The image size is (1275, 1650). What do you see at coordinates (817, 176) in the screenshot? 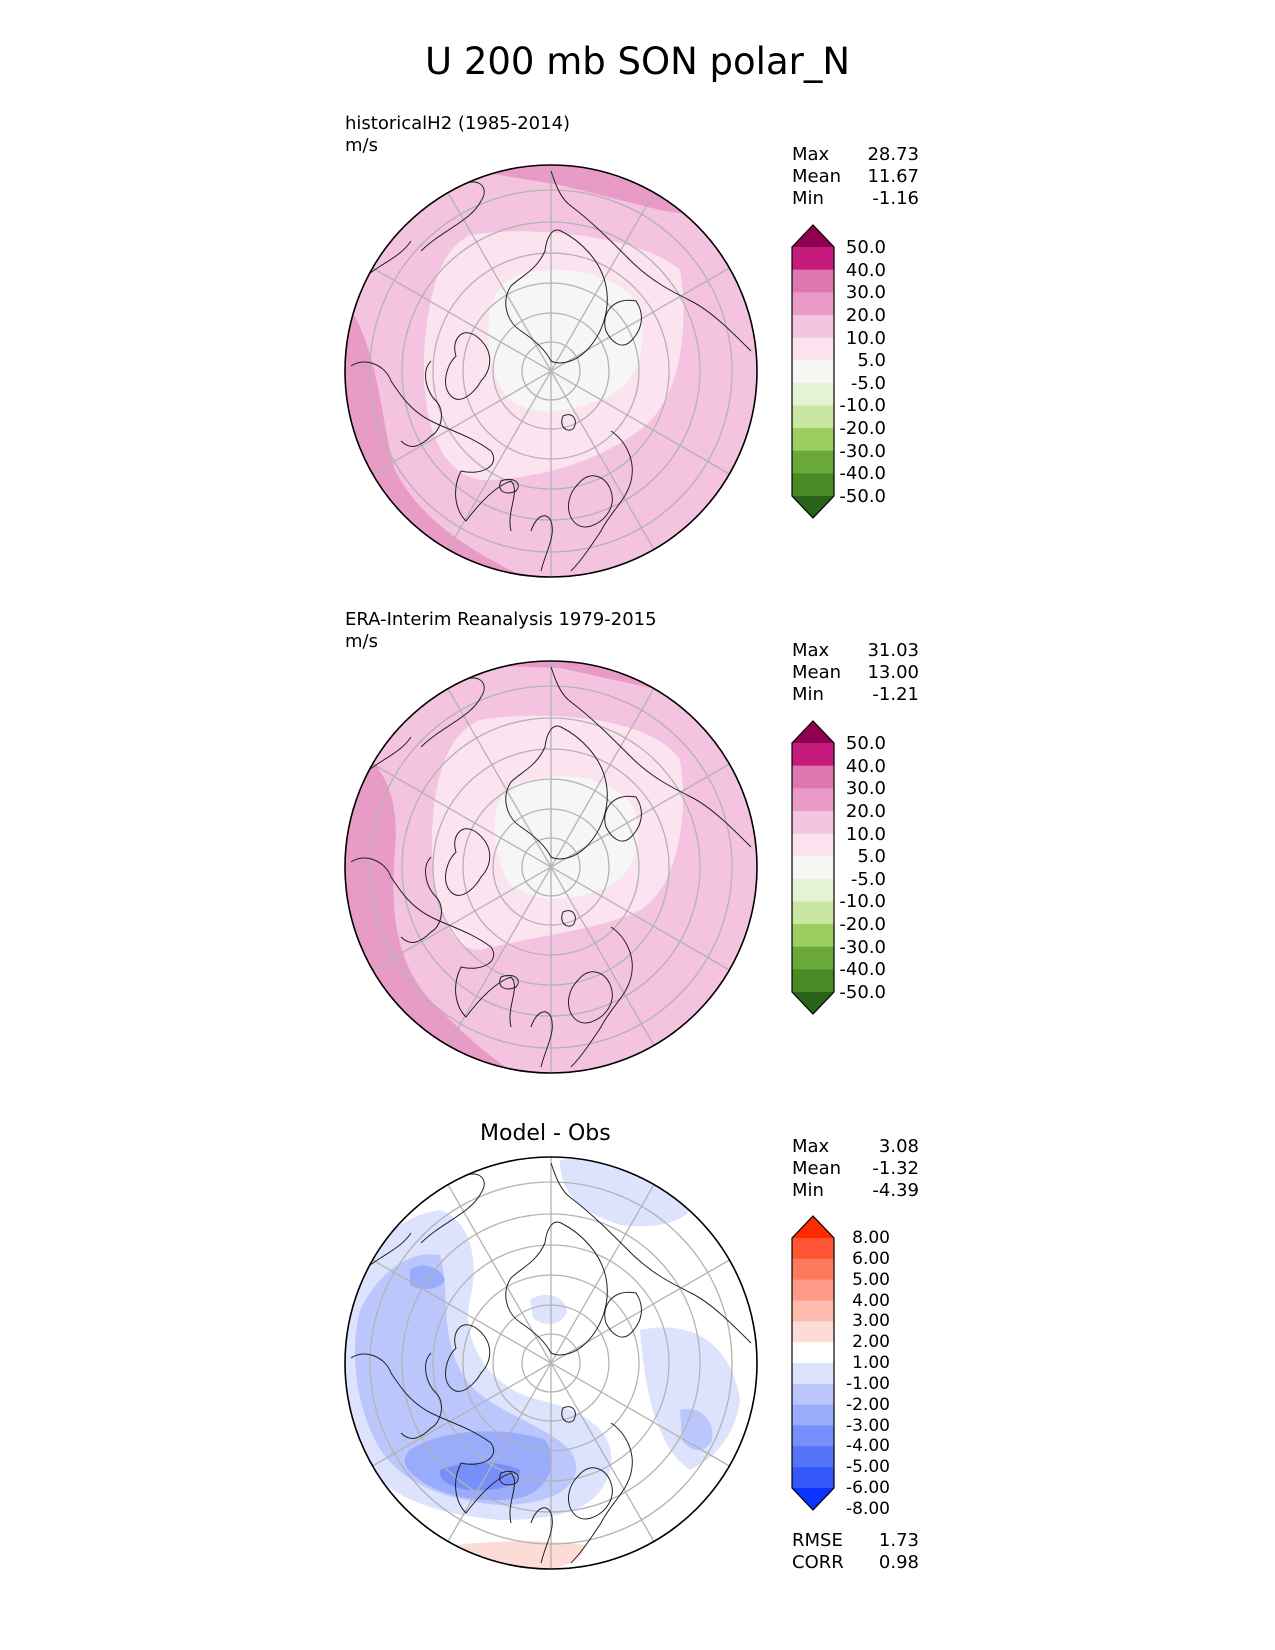
I see `panel1-mean-label: Mean` at bounding box center [817, 176].